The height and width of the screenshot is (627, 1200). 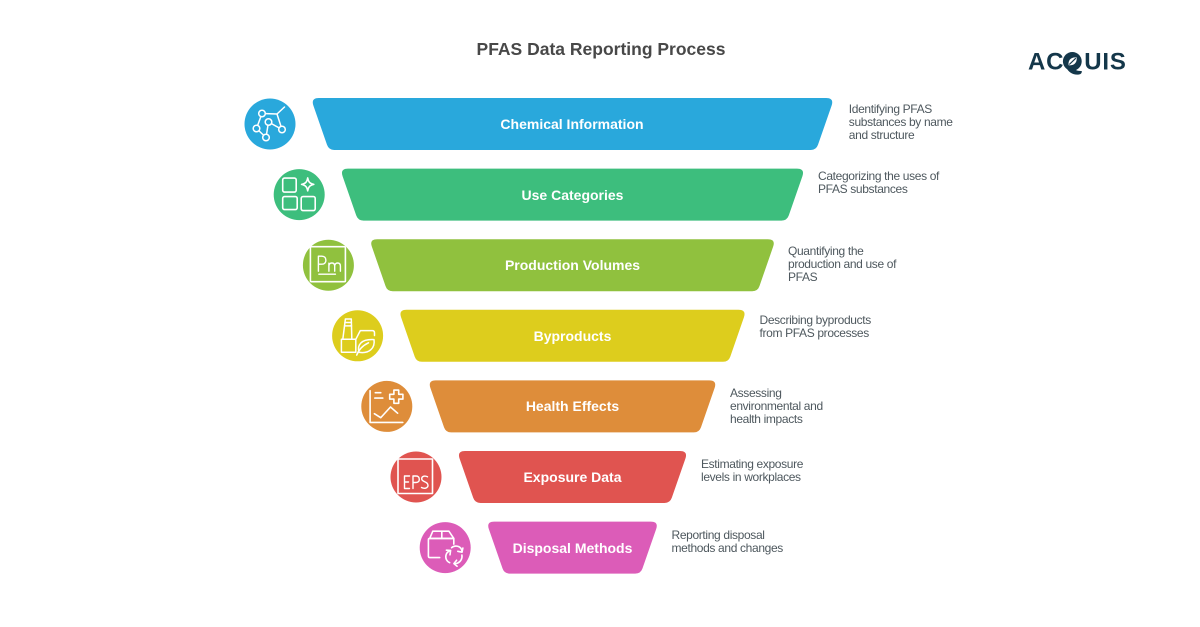 What do you see at coordinates (1046, 62) in the screenshot?
I see `svg-text: AC` at bounding box center [1046, 62].